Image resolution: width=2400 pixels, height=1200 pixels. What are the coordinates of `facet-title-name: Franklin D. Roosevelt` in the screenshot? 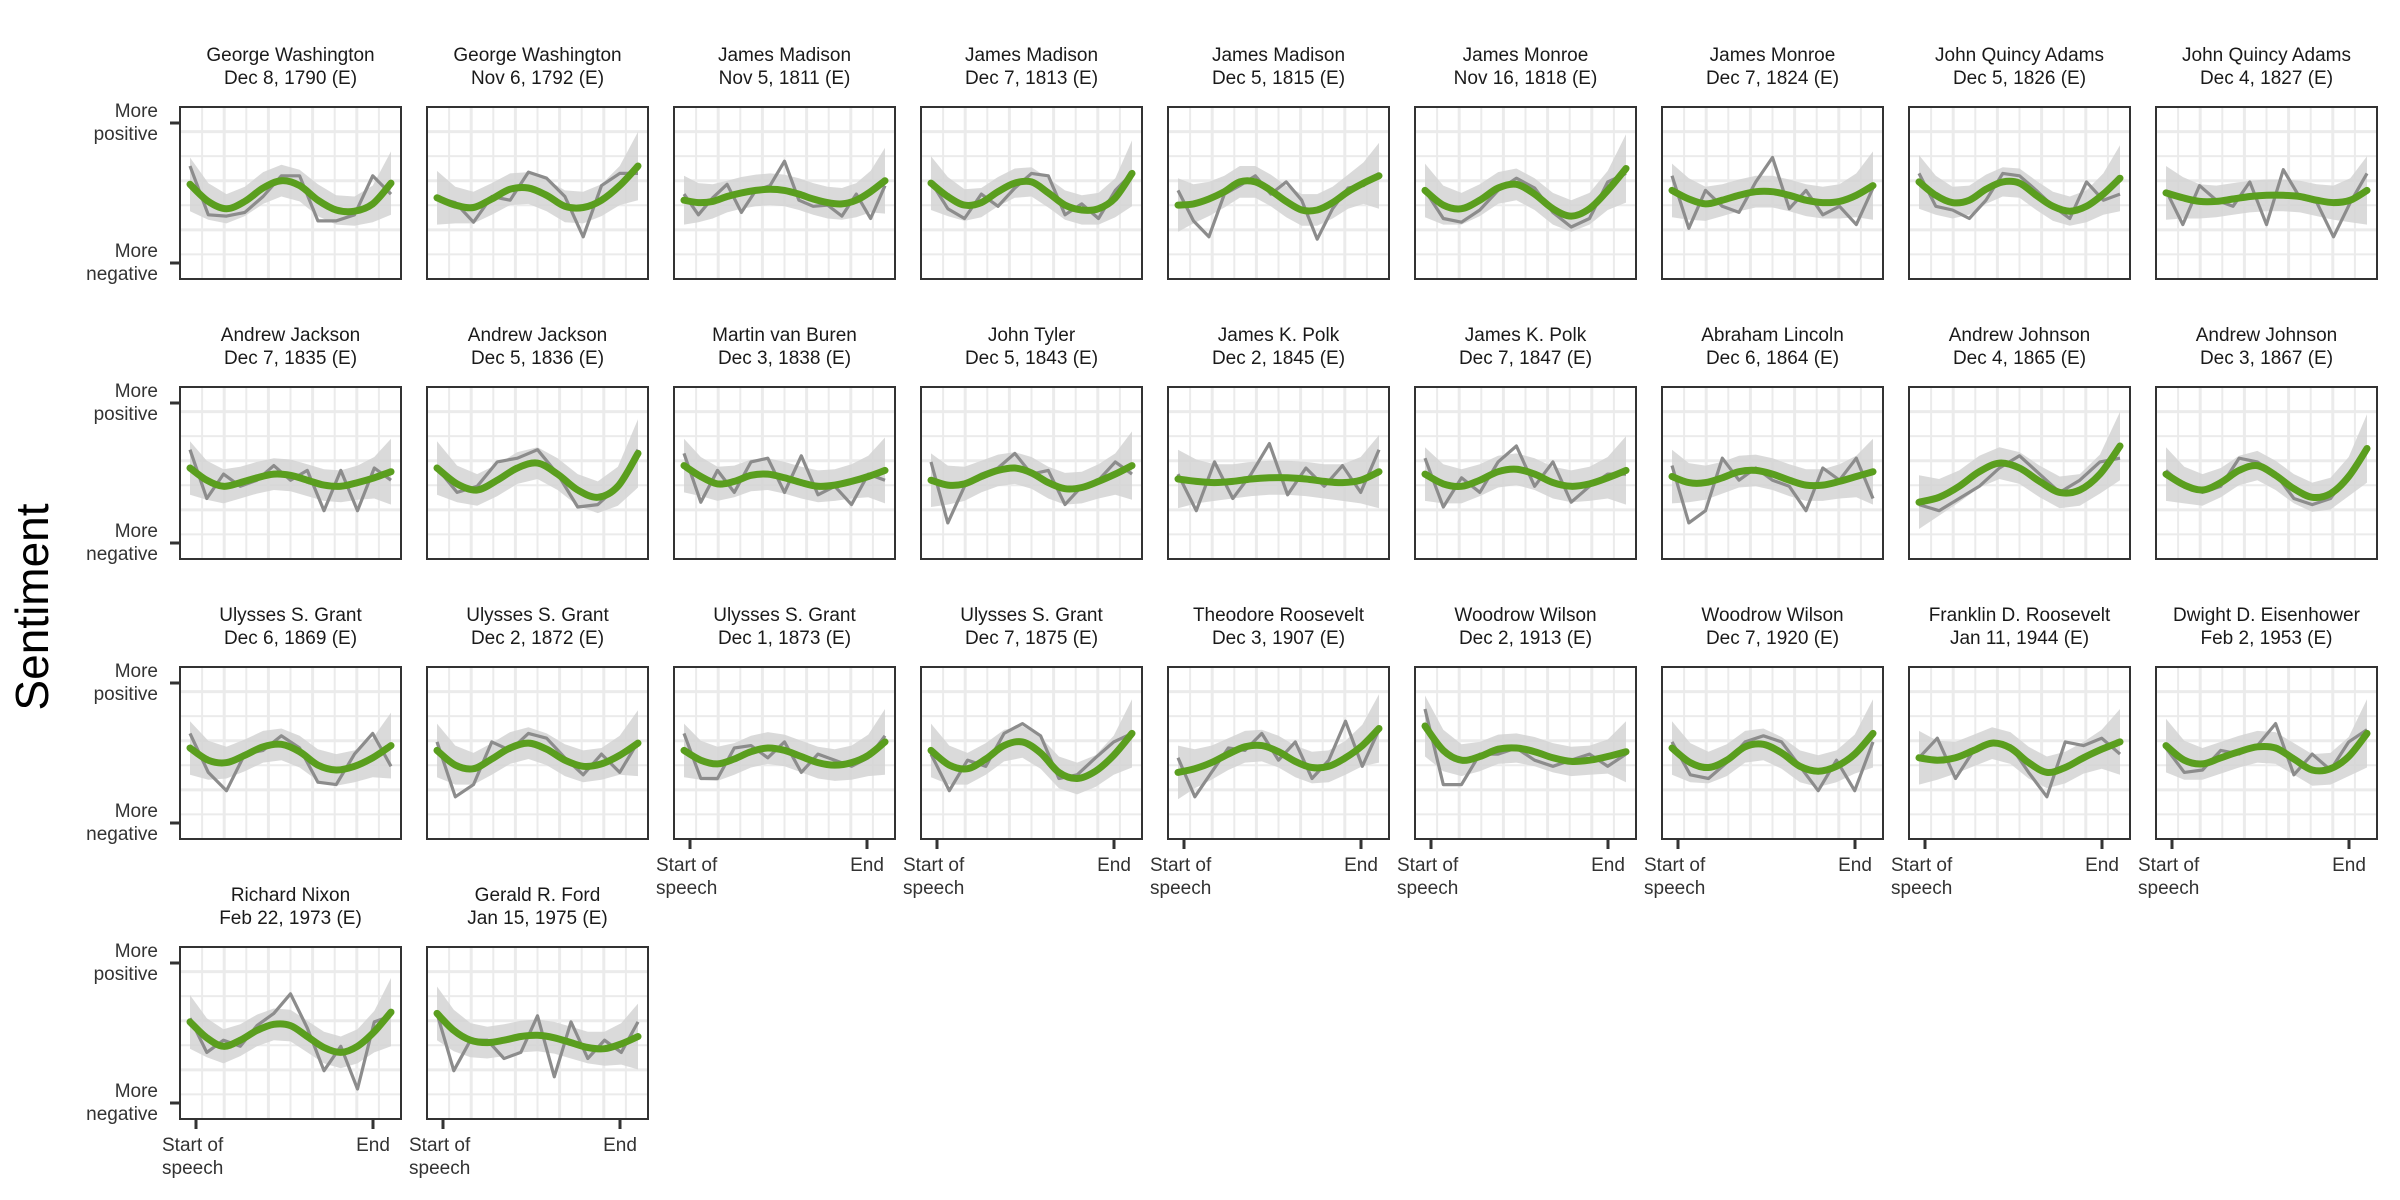 It's located at (2020, 615).